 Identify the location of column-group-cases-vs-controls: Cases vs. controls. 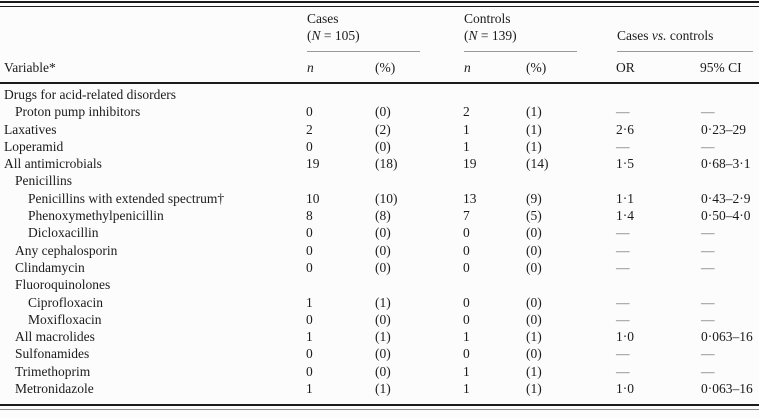
(665, 35).